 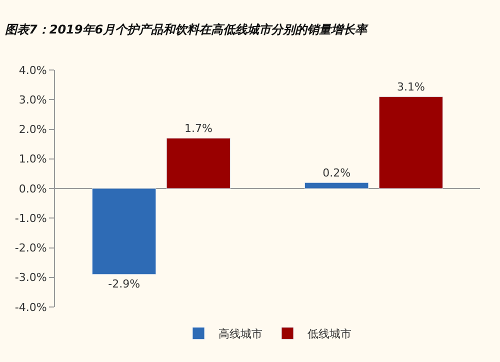 I want to click on chart-title: 图表7：2019年6月个护产品和饮料在高低线城市分别的销量增长率, so click(x=187, y=29).